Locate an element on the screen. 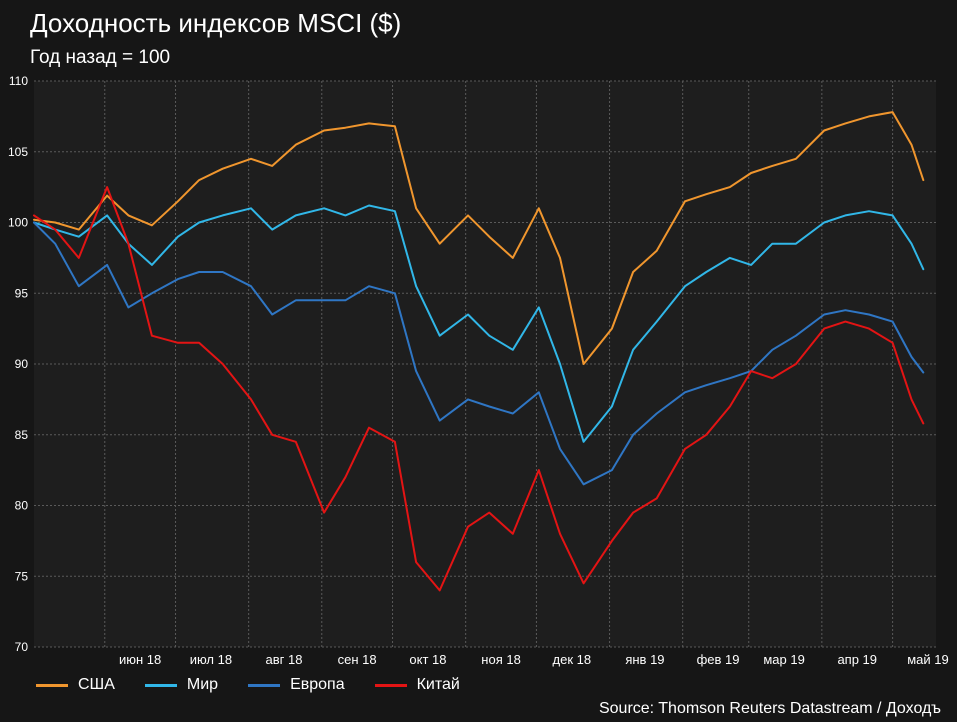 Image resolution: width=957 pixels, height=722 pixels. y-tick-label: 110 is located at coordinates (18, 81).